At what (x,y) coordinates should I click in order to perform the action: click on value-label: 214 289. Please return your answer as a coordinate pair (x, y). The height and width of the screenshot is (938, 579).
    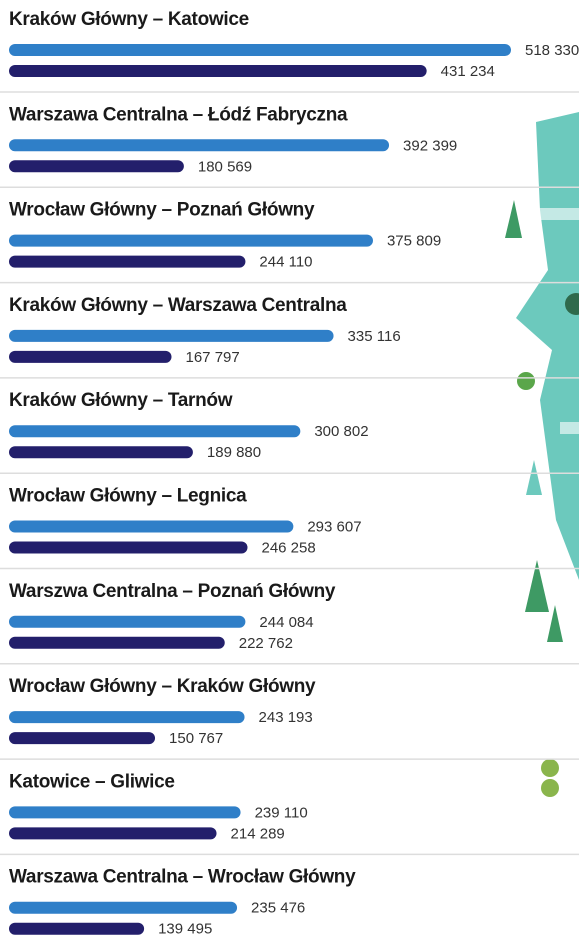
    Looking at the image, I should click on (258, 833).